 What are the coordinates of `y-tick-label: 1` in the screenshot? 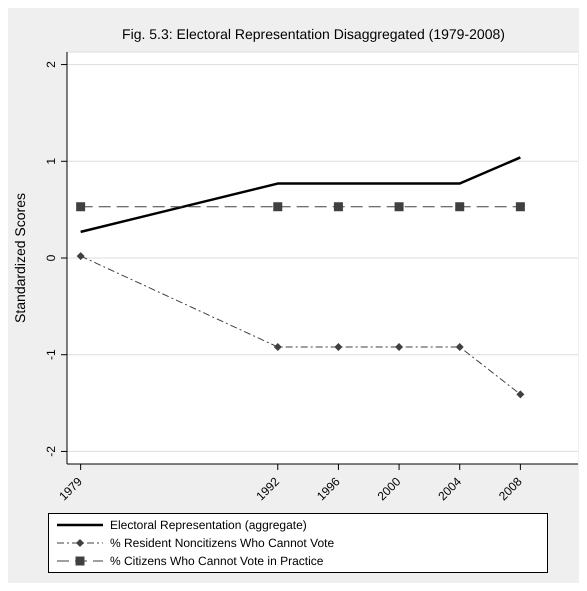 It's located at (51, 161).